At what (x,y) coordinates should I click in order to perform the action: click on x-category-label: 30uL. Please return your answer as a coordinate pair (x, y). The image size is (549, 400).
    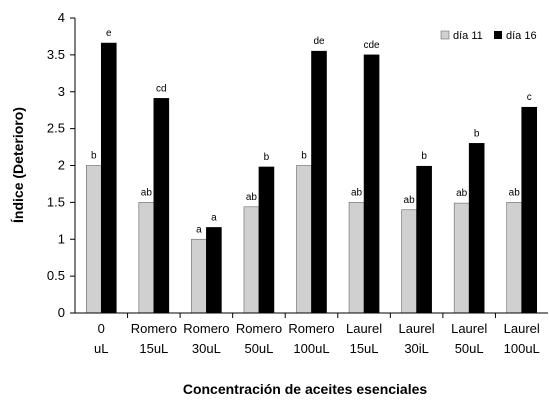
    Looking at the image, I should click on (206, 348).